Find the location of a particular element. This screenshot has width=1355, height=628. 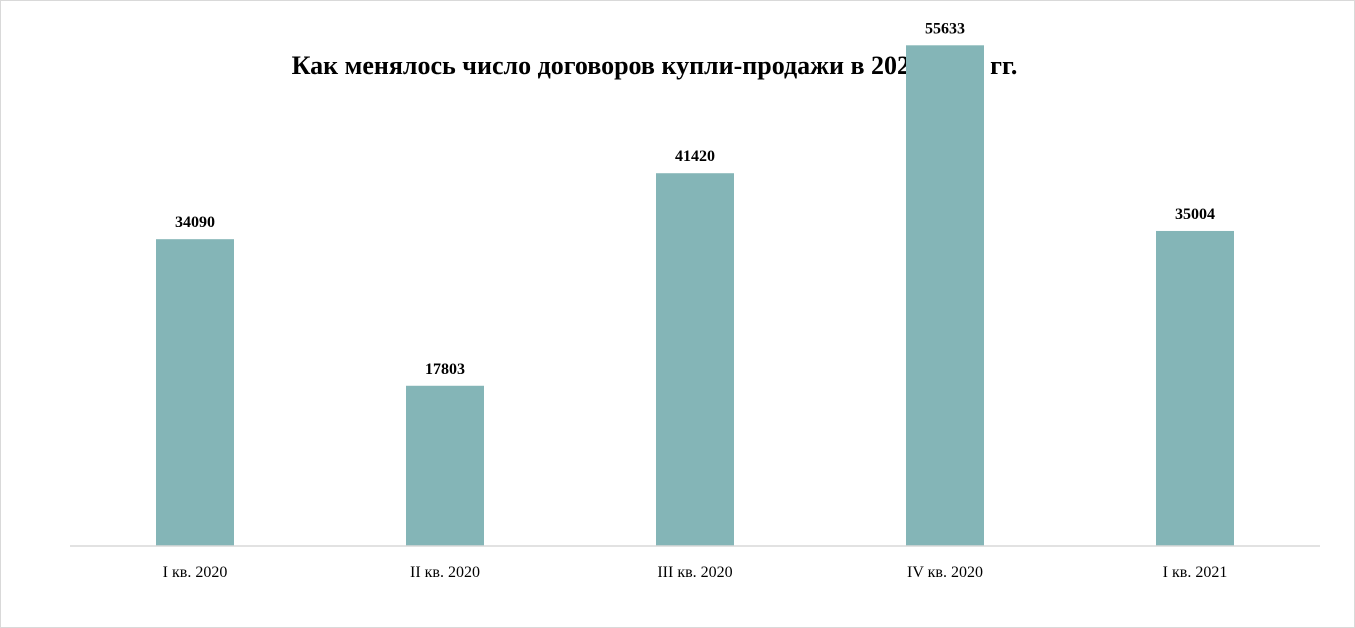

category-label-2: II кв. 2020 is located at coordinates (445, 572).